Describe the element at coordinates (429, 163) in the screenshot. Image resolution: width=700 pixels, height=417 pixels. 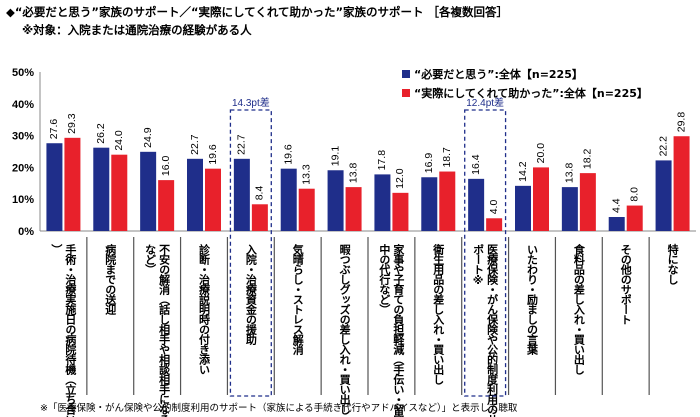
I see `data-label: 16.9` at that location.